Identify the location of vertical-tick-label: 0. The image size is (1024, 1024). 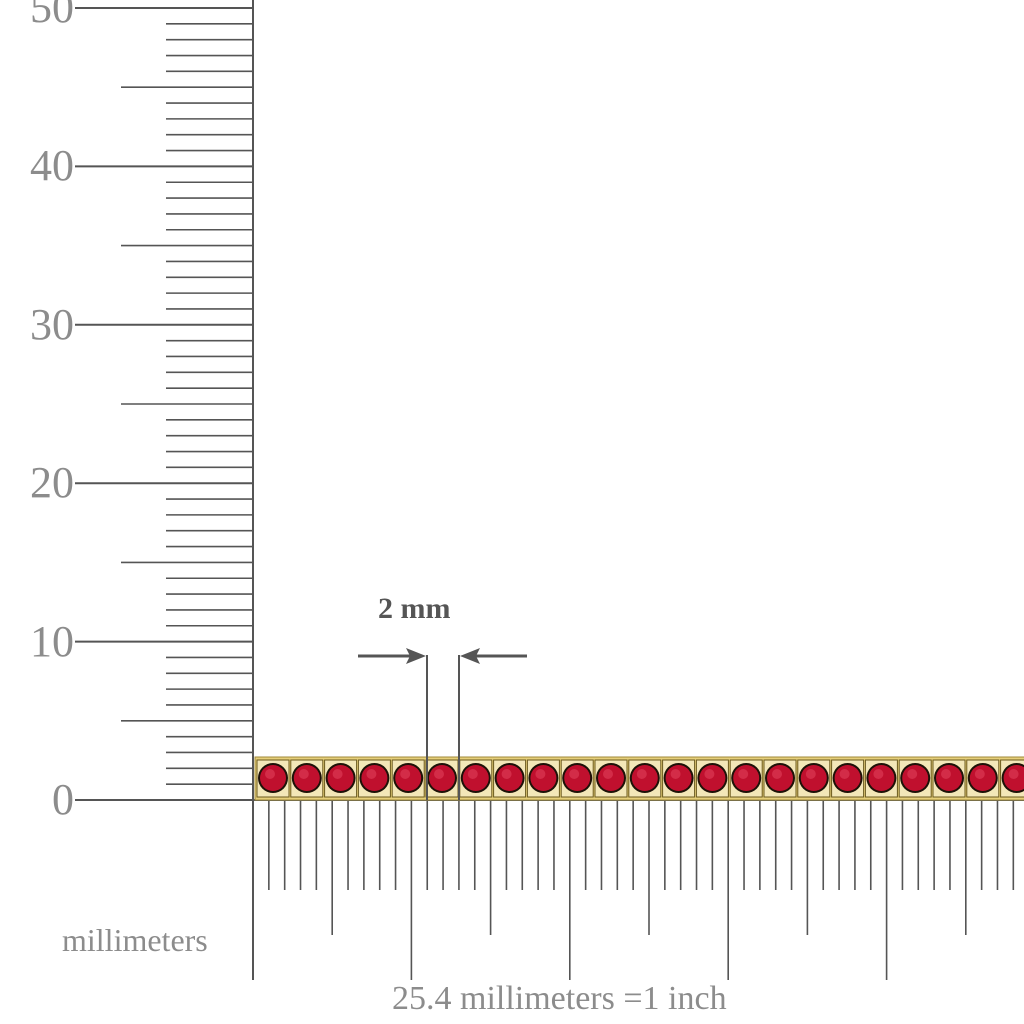
(63, 799).